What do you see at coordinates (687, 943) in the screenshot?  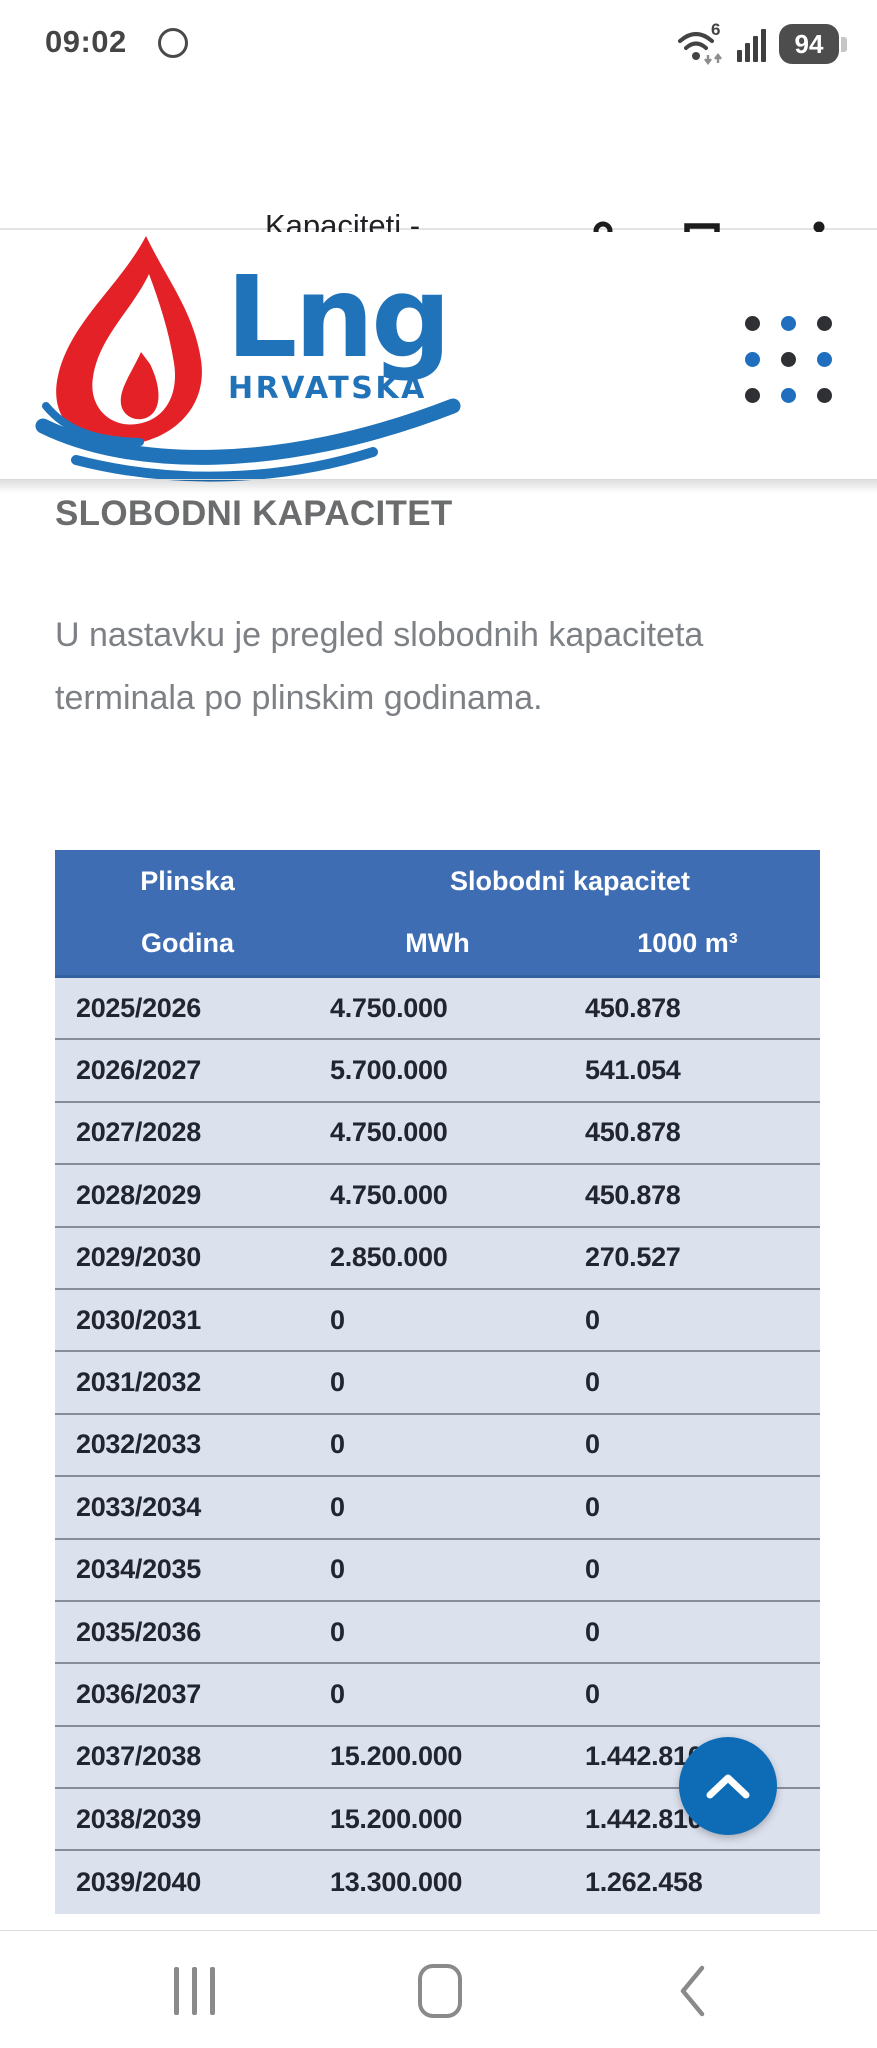 I see `header-1000m3: 1000 m³` at bounding box center [687, 943].